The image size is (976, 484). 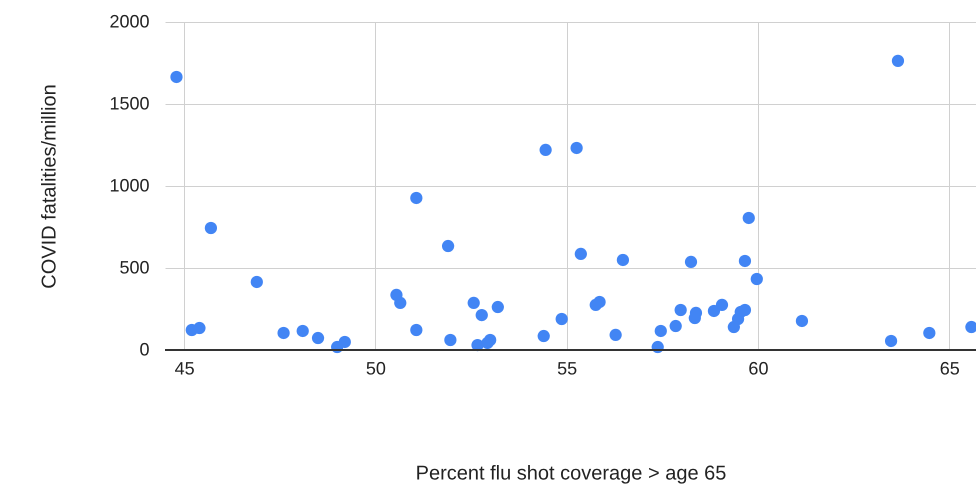 I want to click on y-tick-label: 1000, so click(x=129, y=186).